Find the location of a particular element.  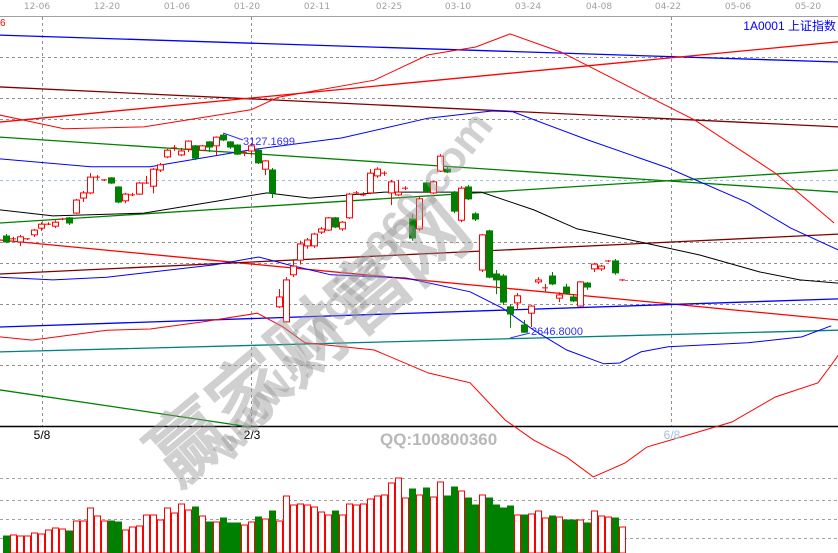

date-label: 04-22 is located at coordinates (668, 7).